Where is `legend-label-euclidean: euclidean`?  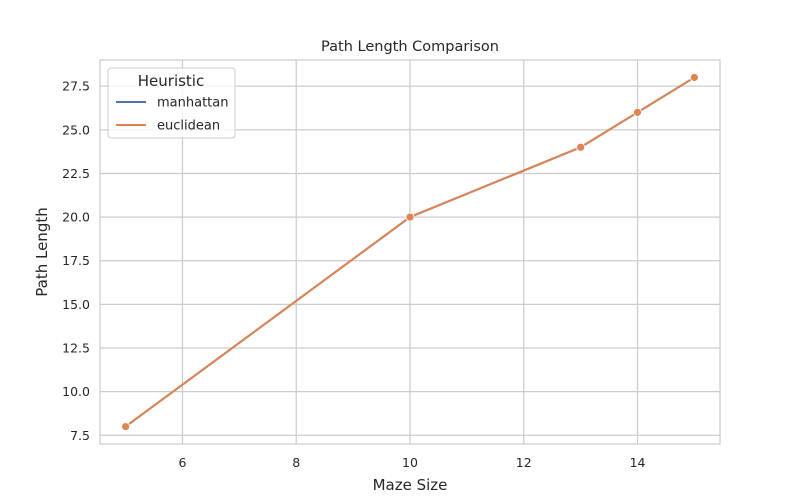
legend-label-euclidean: euclidean is located at coordinates (188, 126).